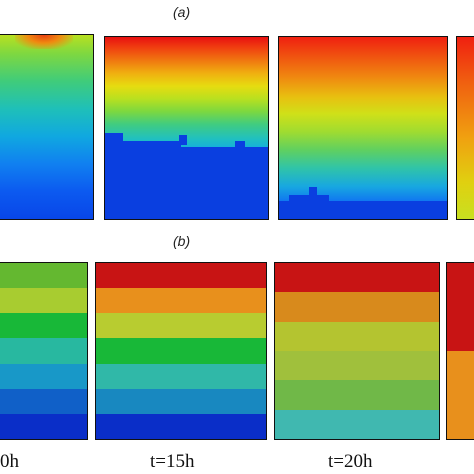 This screenshot has height=474, width=474. What do you see at coordinates (172, 461) in the screenshot?
I see `time-label: t=15h` at bounding box center [172, 461].